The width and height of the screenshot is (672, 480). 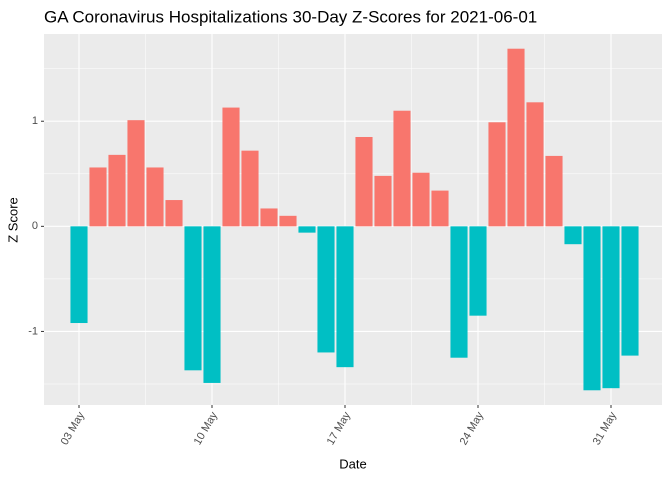 I want to click on y-axis-title: Z Score, so click(x=12, y=220).